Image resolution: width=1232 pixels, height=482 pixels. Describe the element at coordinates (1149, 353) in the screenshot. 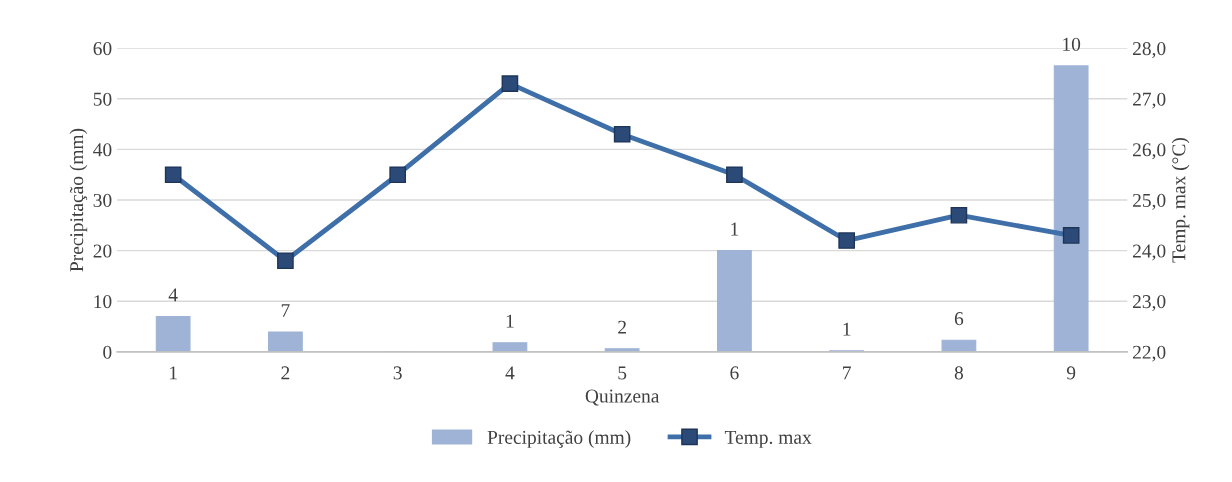

I see `y2-tick-label: 22,0` at that location.